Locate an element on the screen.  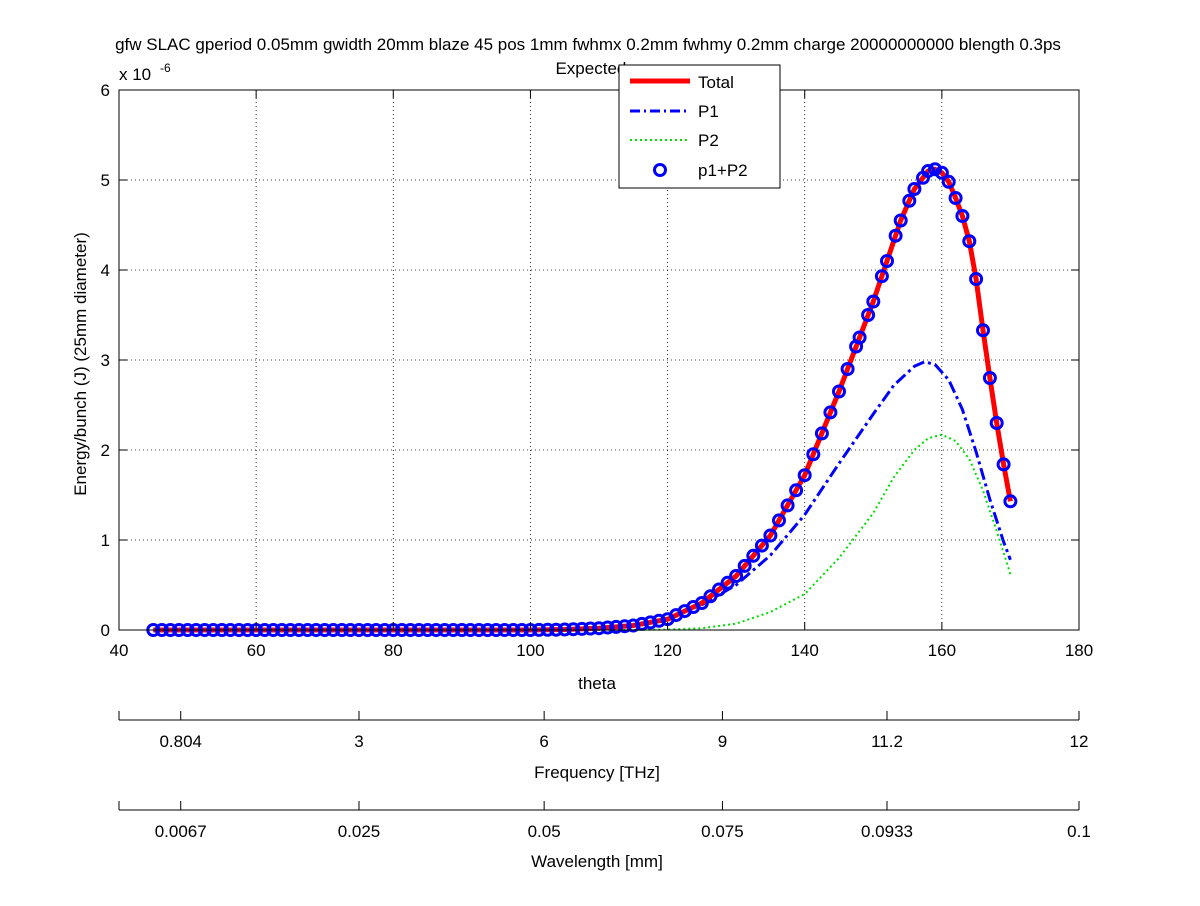
legend-label-total: Total is located at coordinates (716, 82).